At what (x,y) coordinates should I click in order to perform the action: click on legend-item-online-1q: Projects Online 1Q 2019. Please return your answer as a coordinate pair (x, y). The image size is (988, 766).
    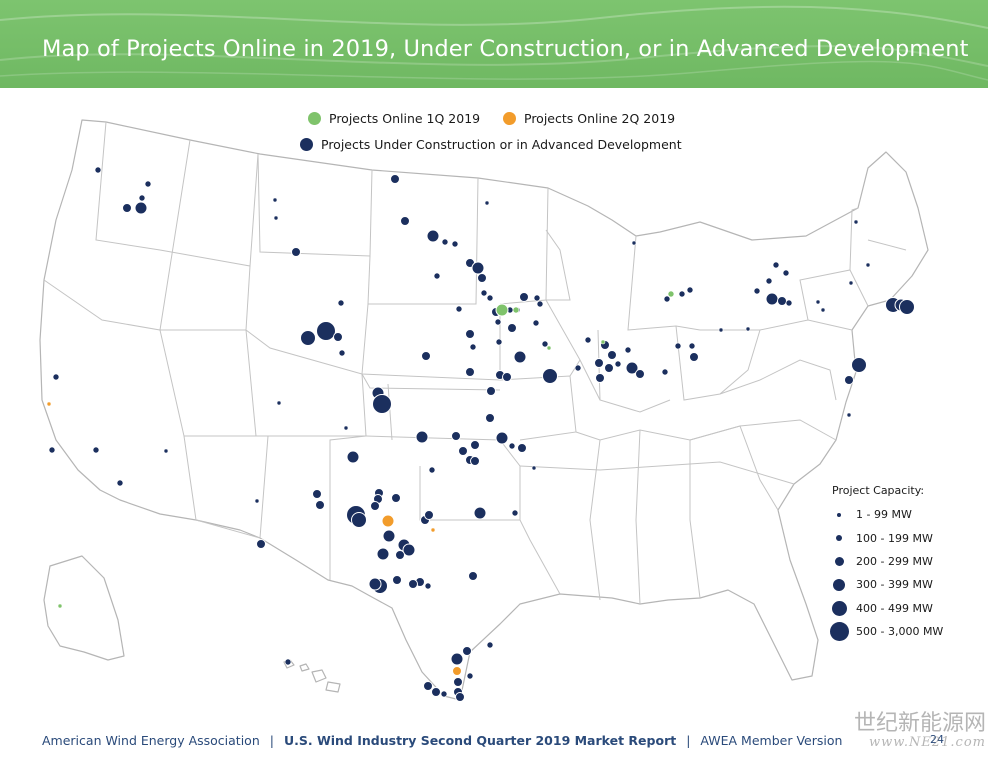
    Looking at the image, I should click on (394, 118).